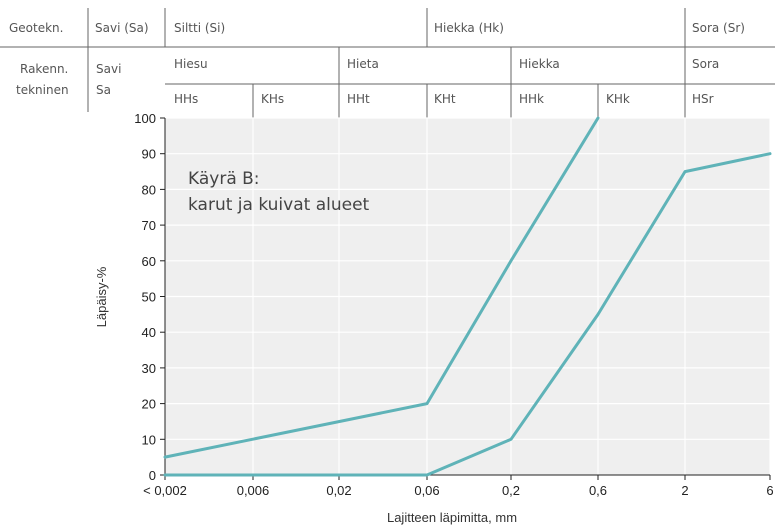 This screenshot has width=775, height=528. I want to click on header-rakenn-label: Rakenn., so click(44, 69).